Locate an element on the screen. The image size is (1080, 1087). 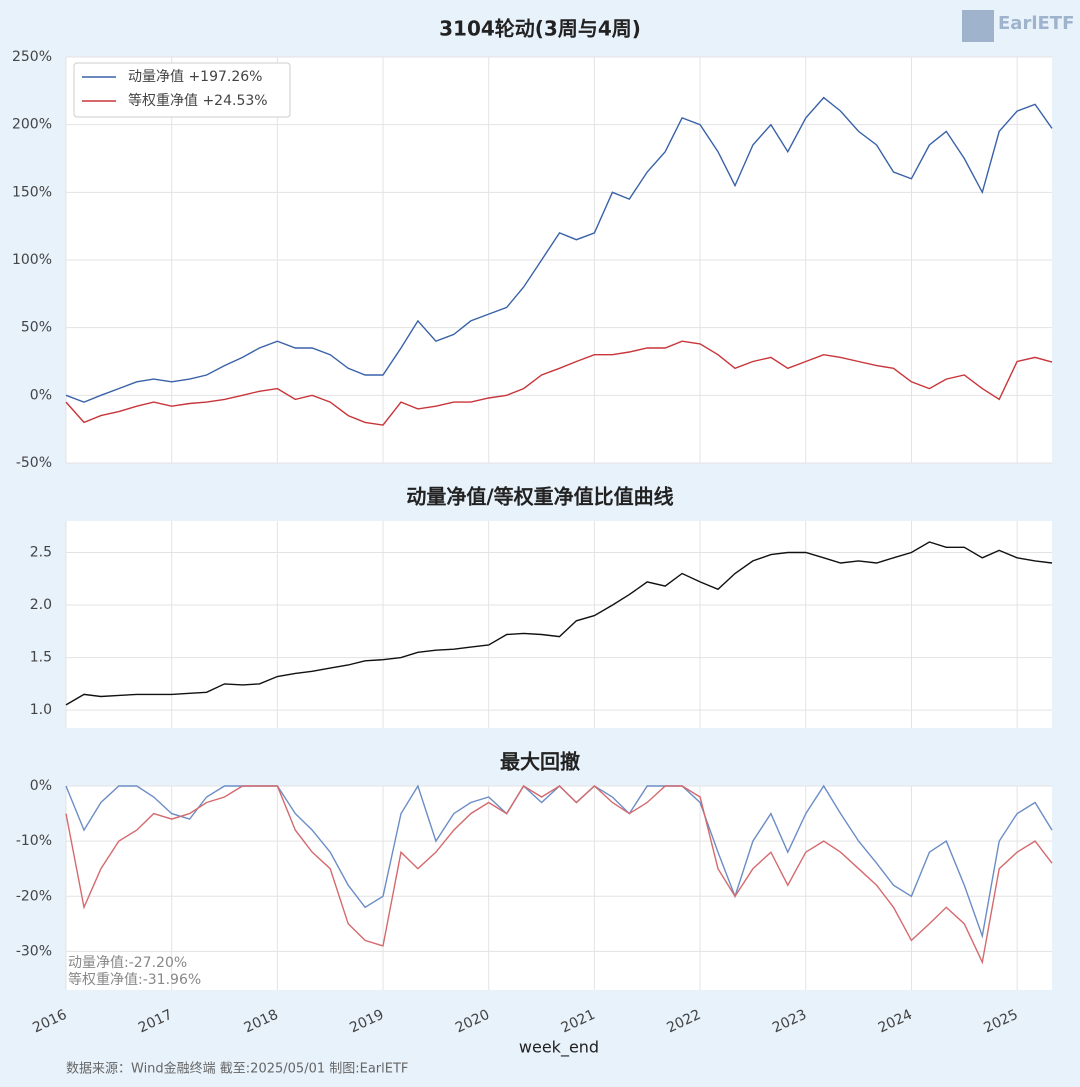
x-tick-label: 2025 is located at coordinates (1000, 1022).